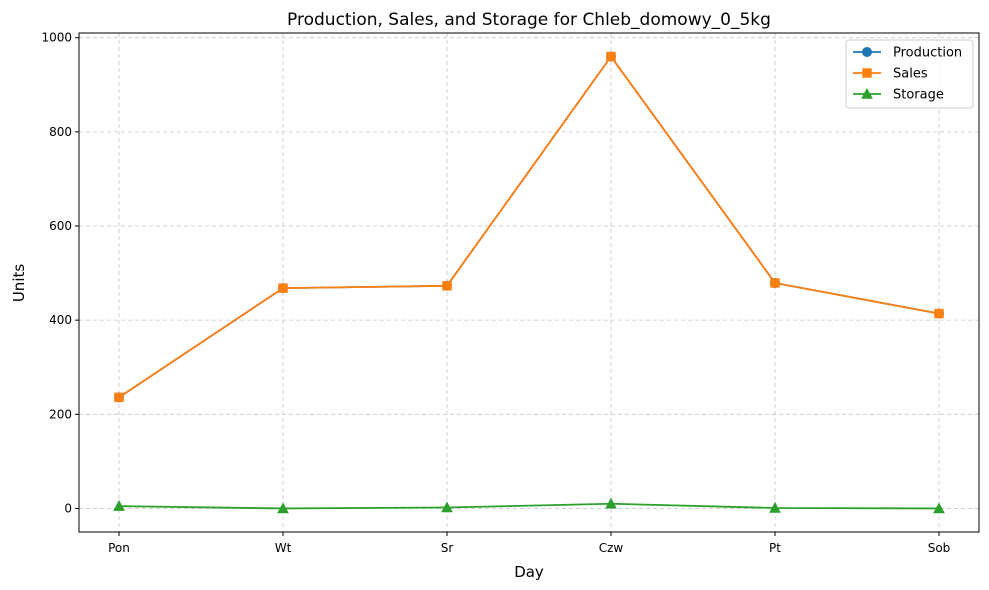 Image resolution: width=989 pixels, height=590 pixels. I want to click on x-tick-label: Pt, so click(775, 548).